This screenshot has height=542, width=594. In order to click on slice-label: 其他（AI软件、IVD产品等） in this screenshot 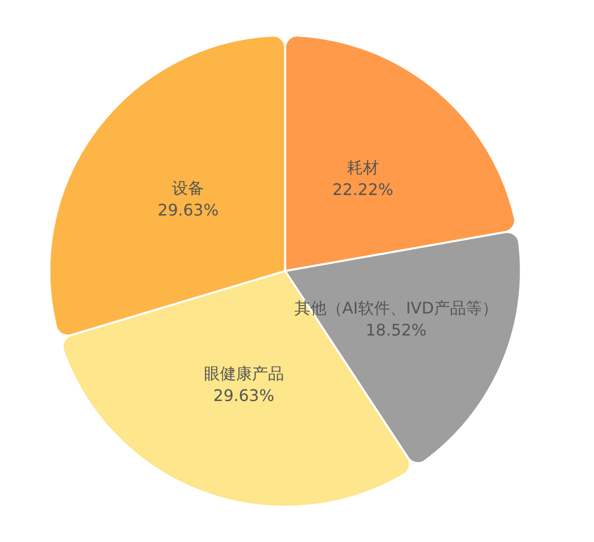, I will do `click(396, 308)`.